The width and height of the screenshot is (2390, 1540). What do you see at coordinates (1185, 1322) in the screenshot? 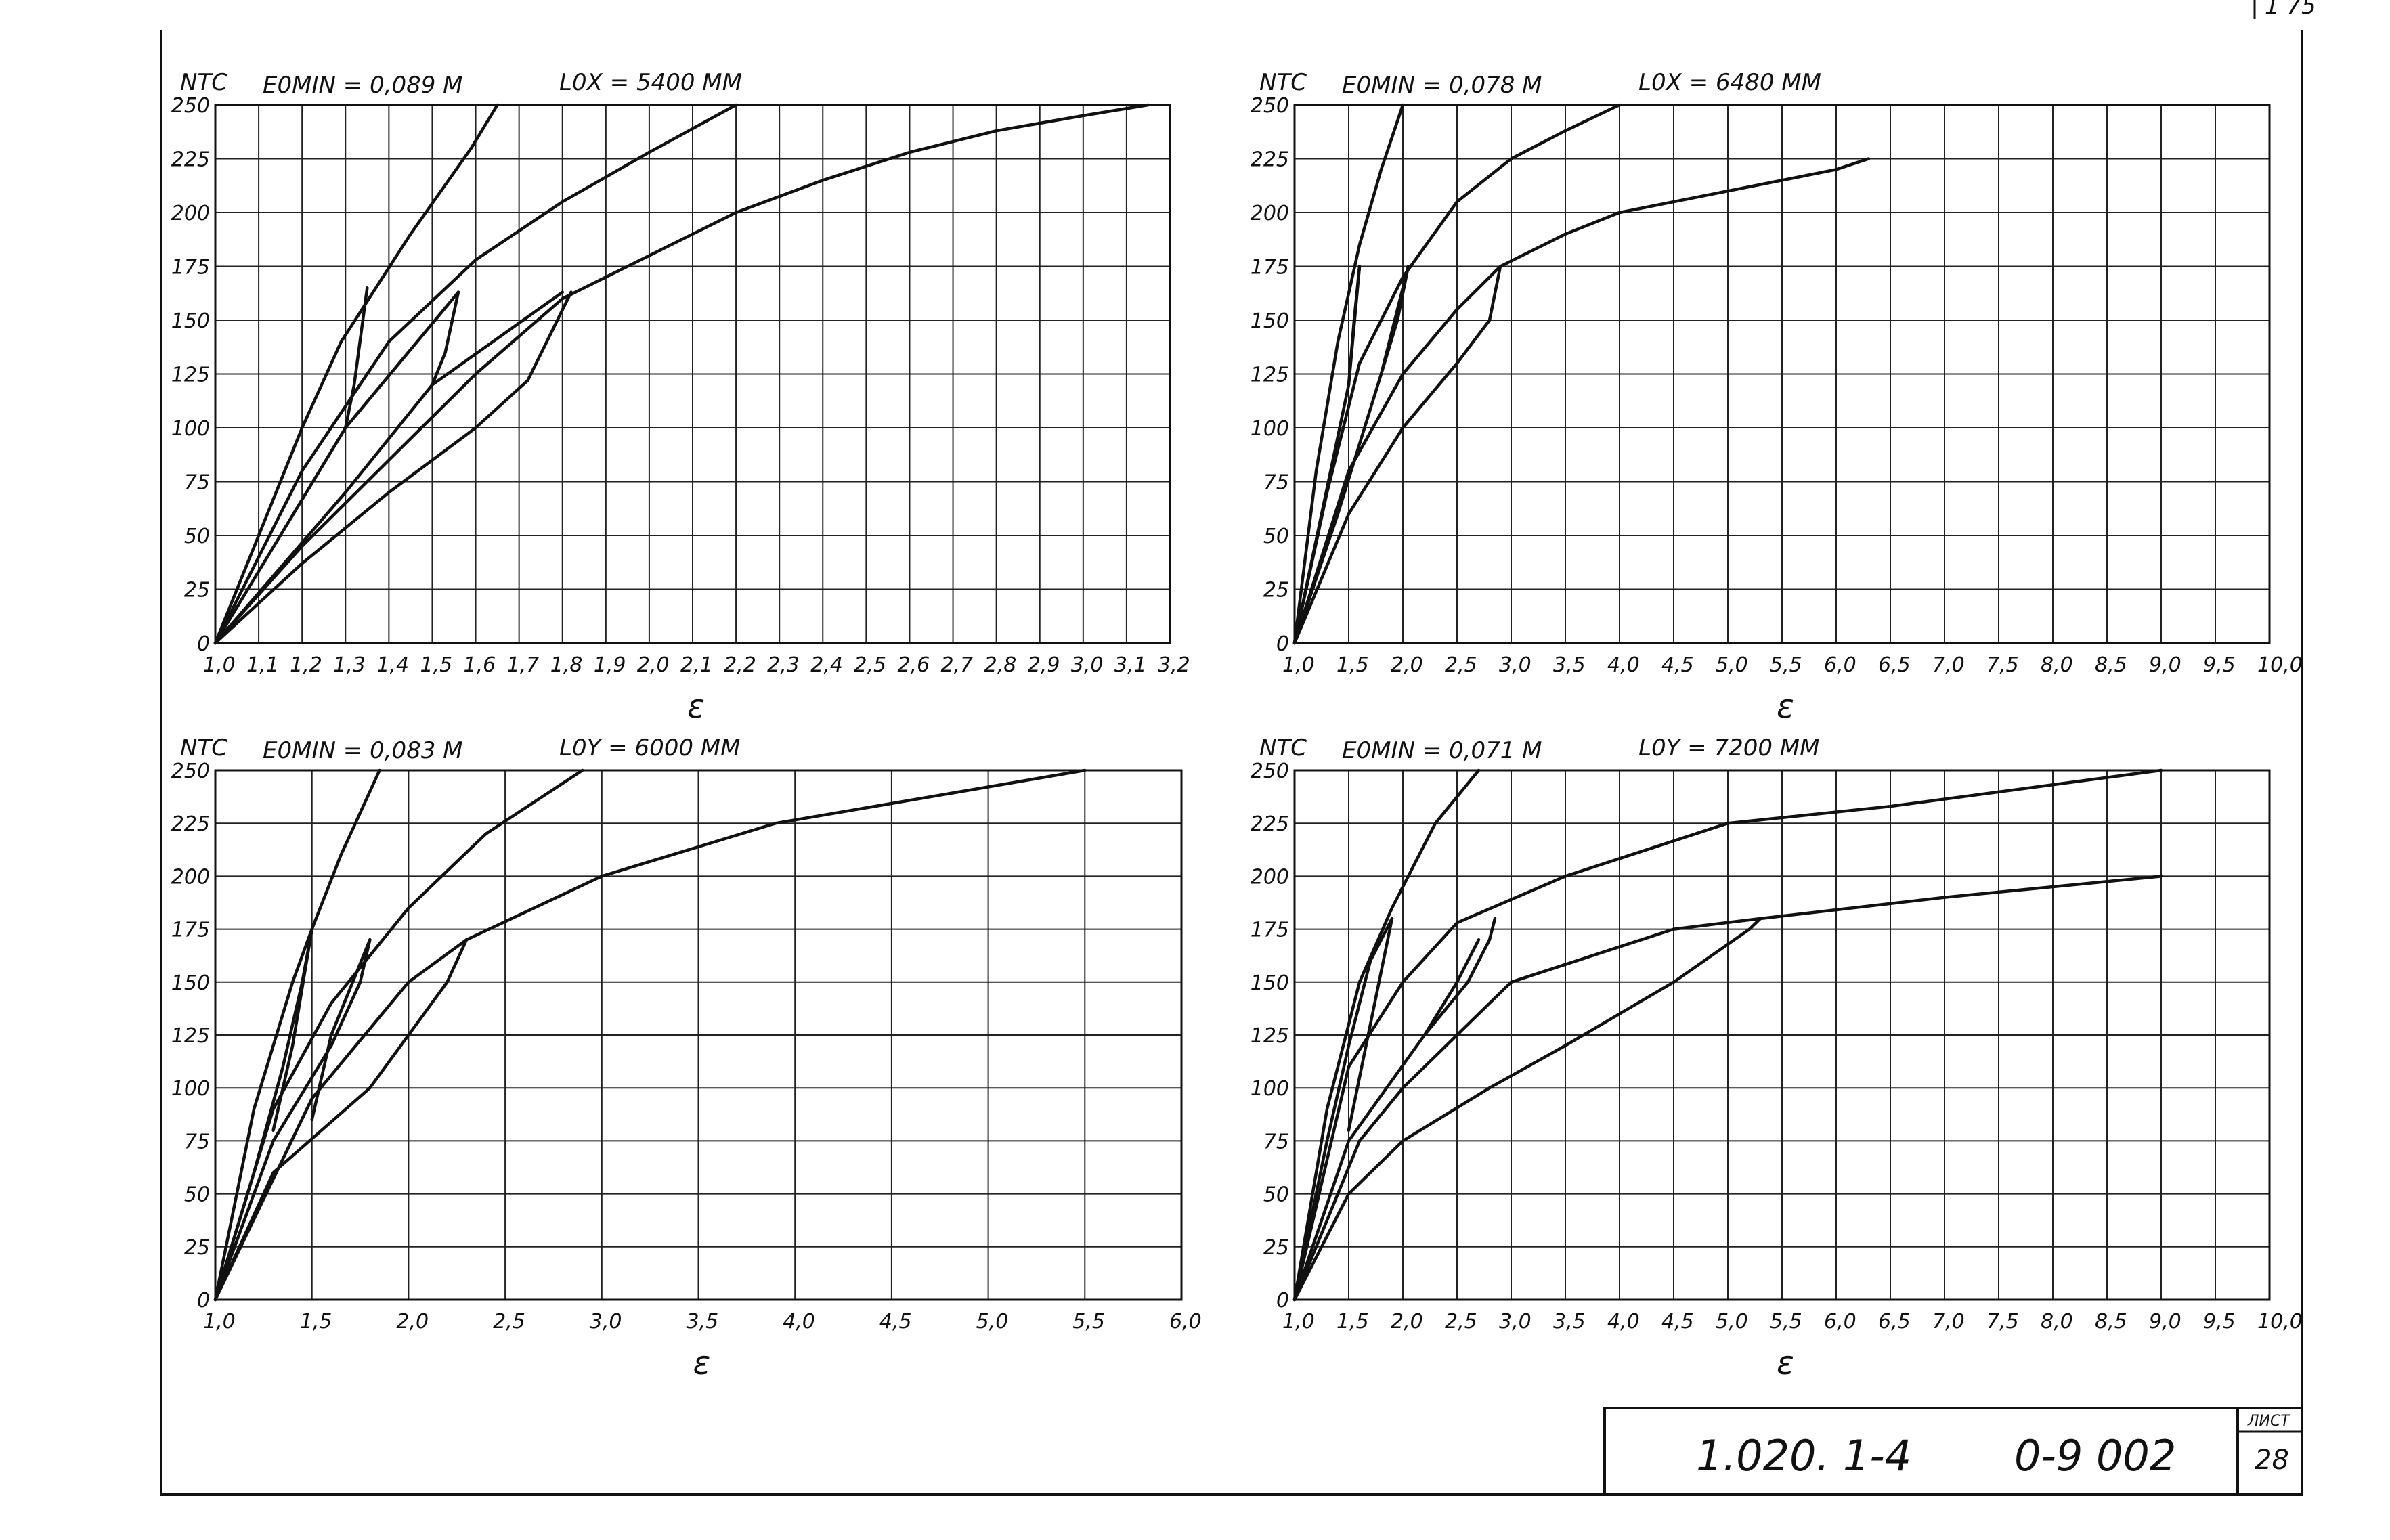
I see `x-tick-label: 6,0` at bounding box center [1185, 1322].